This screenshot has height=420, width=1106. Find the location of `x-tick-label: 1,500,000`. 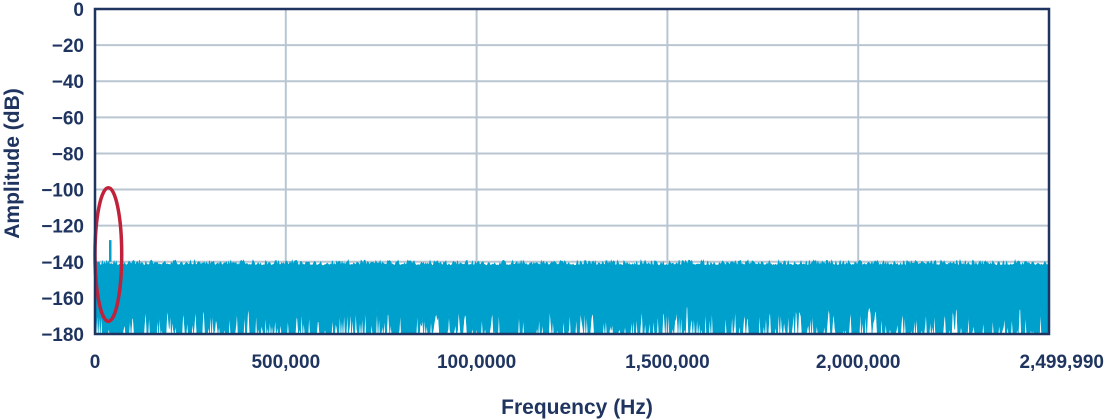

x-tick-label: 1,500,000 is located at coordinates (667, 362).